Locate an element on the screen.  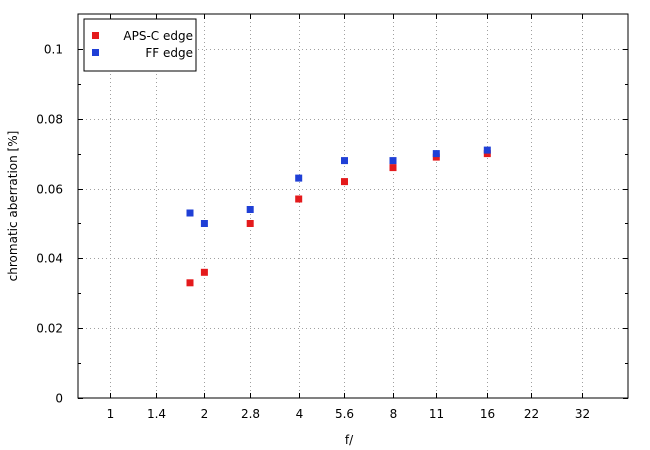
legend-box is located at coordinates (140, 45).